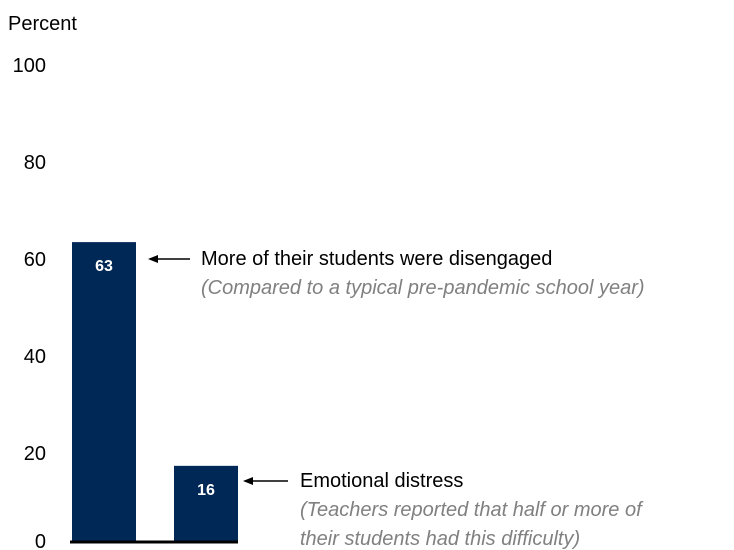 The height and width of the screenshot is (550, 734). What do you see at coordinates (206, 490) in the screenshot?
I see `bar-value-label: 16` at bounding box center [206, 490].